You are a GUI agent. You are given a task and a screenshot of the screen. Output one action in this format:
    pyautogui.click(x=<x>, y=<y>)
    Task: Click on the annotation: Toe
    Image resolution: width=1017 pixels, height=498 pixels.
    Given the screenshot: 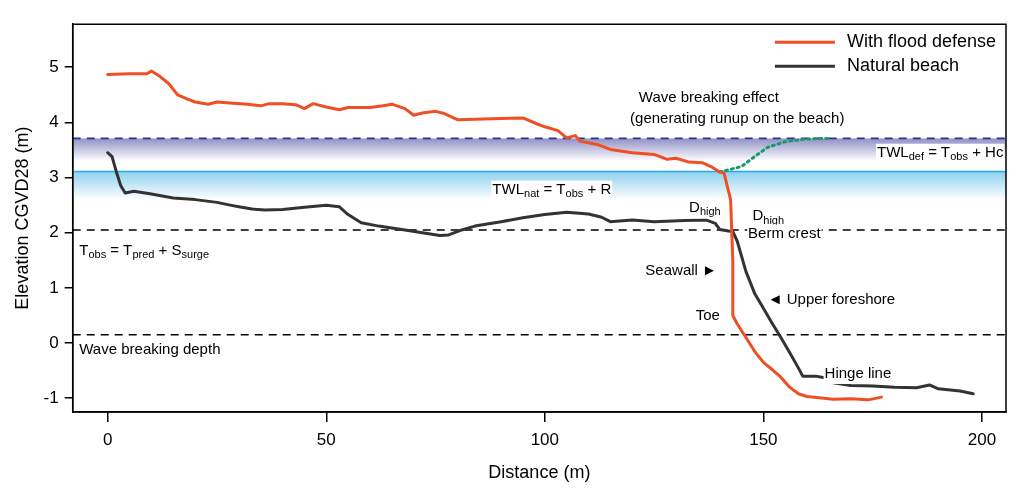 What is the action you would take?
    pyautogui.click(x=707, y=314)
    